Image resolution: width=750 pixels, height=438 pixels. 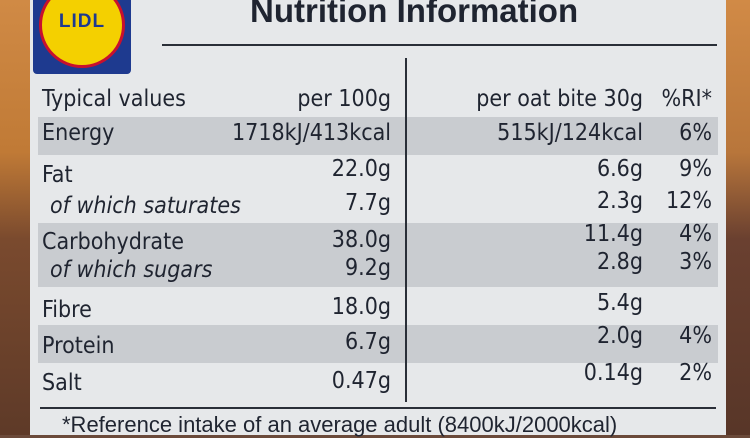 What do you see at coordinates (82, 34) in the screenshot?
I see `logo-circle: LIDL` at bounding box center [82, 34].